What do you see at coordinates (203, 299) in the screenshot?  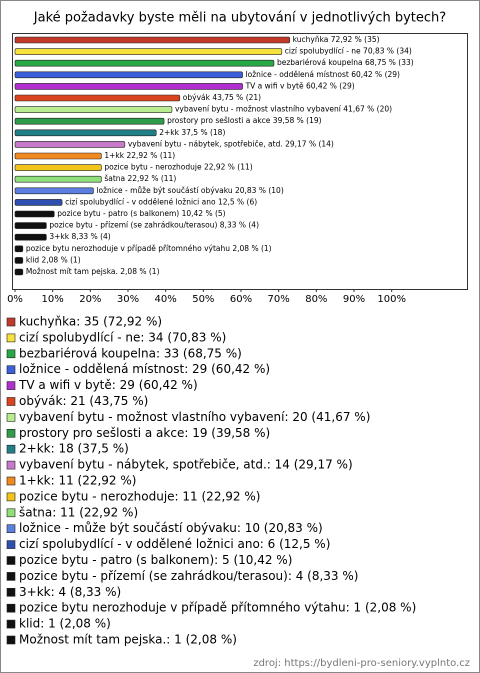 I see `x-tick-label: 50%` at bounding box center [203, 299].